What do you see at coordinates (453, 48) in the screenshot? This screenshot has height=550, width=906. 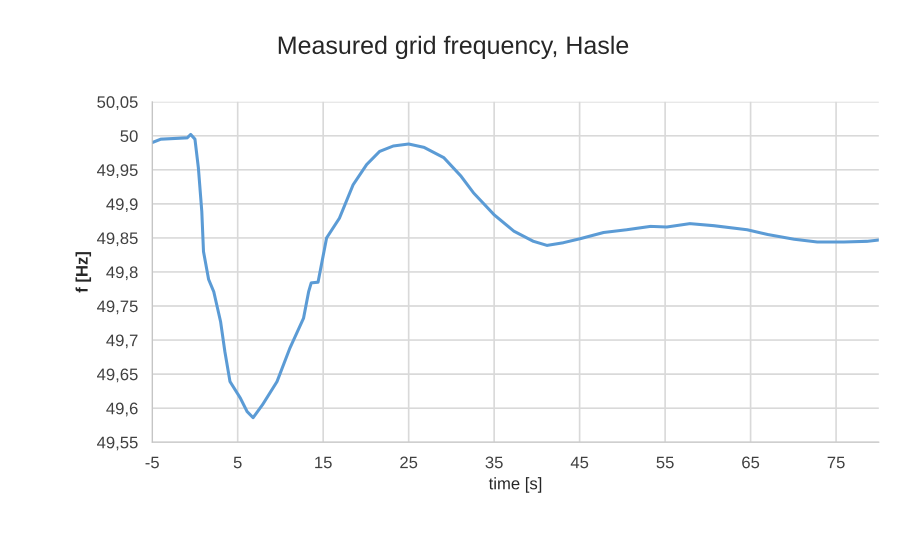 I see `chart-title: Measured grid frequency, Hasle` at bounding box center [453, 48].